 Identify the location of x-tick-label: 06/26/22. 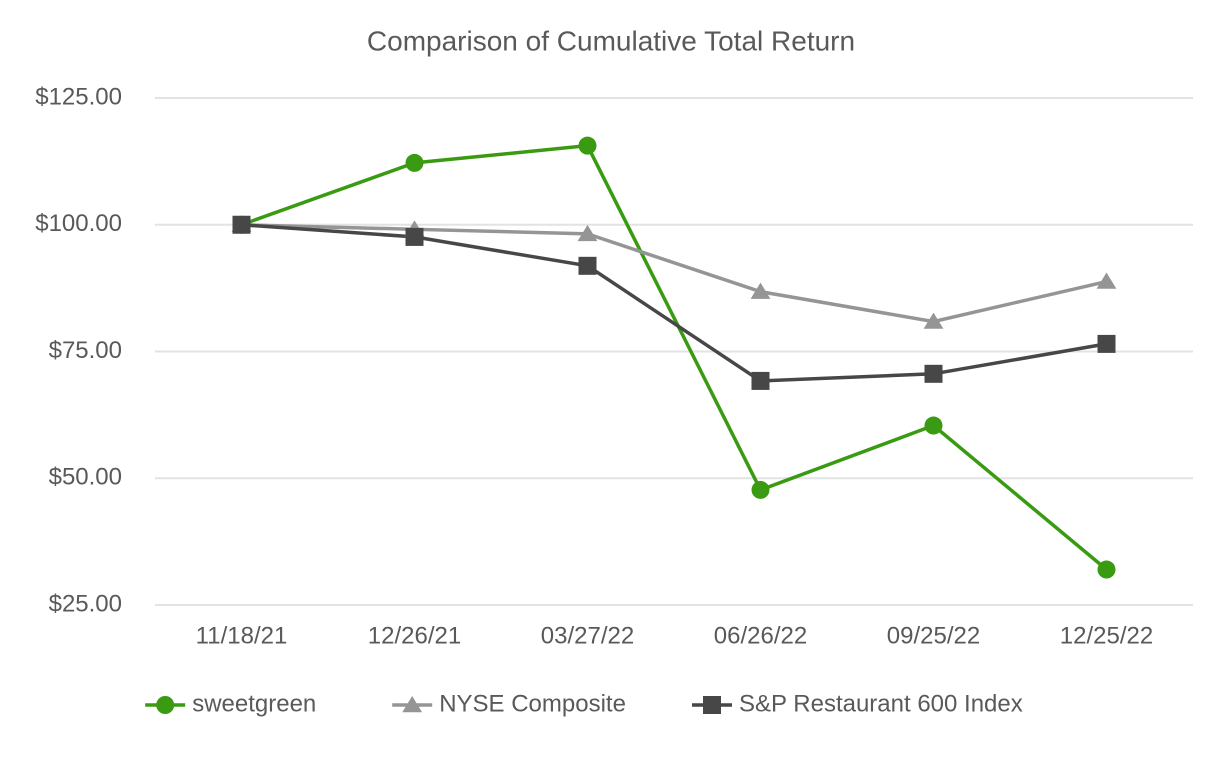
(760, 635).